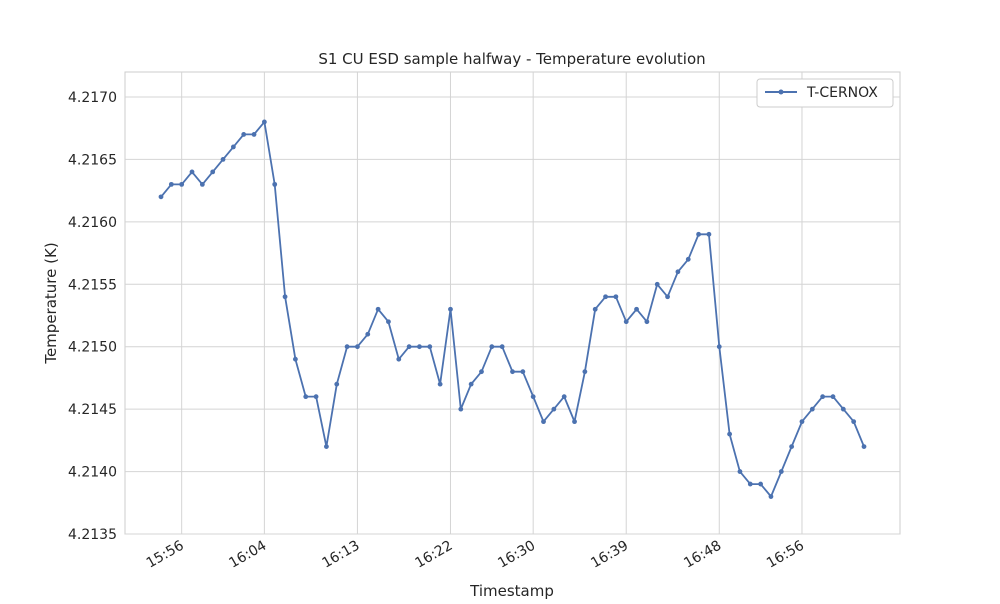 The image size is (1000, 604). I want to click on legend: T-CERNOX, so click(825, 93).